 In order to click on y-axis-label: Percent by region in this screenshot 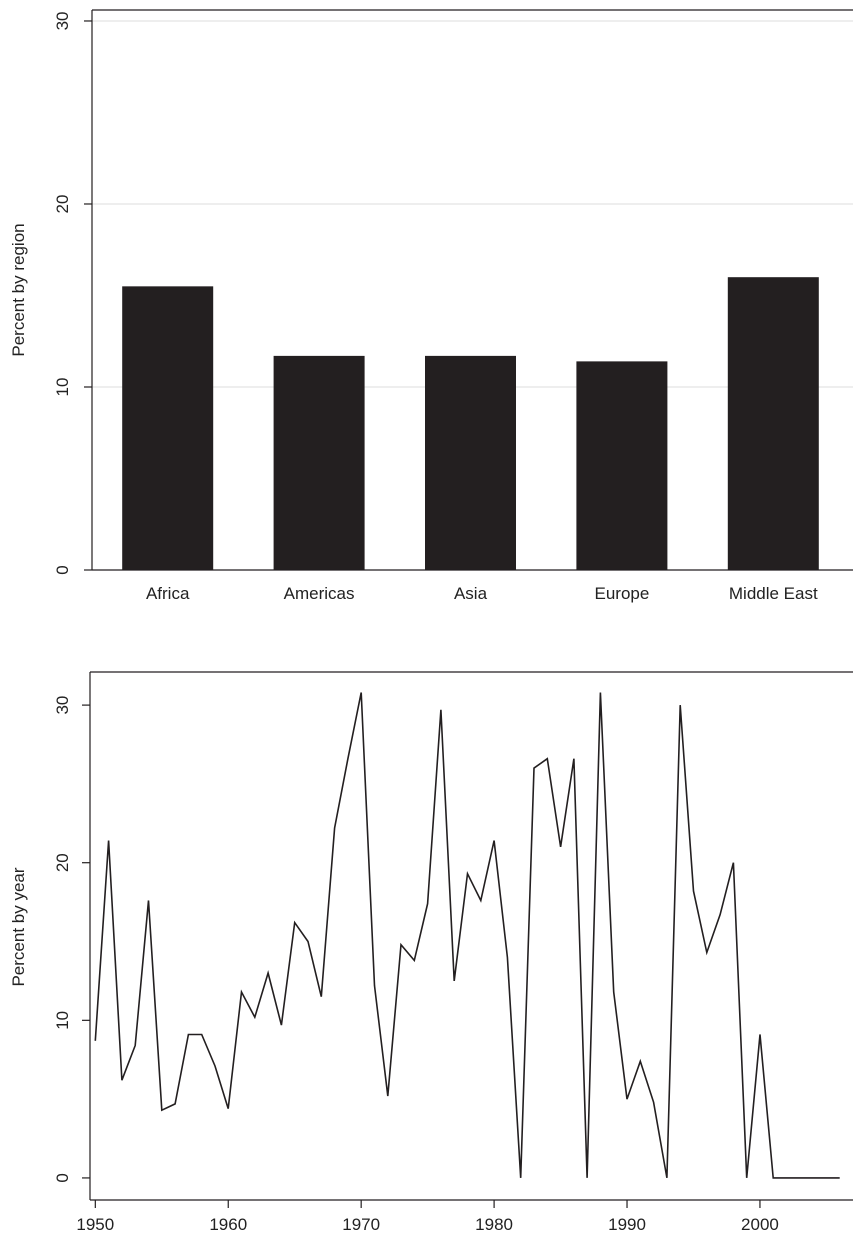, I will do `click(18, 289)`.